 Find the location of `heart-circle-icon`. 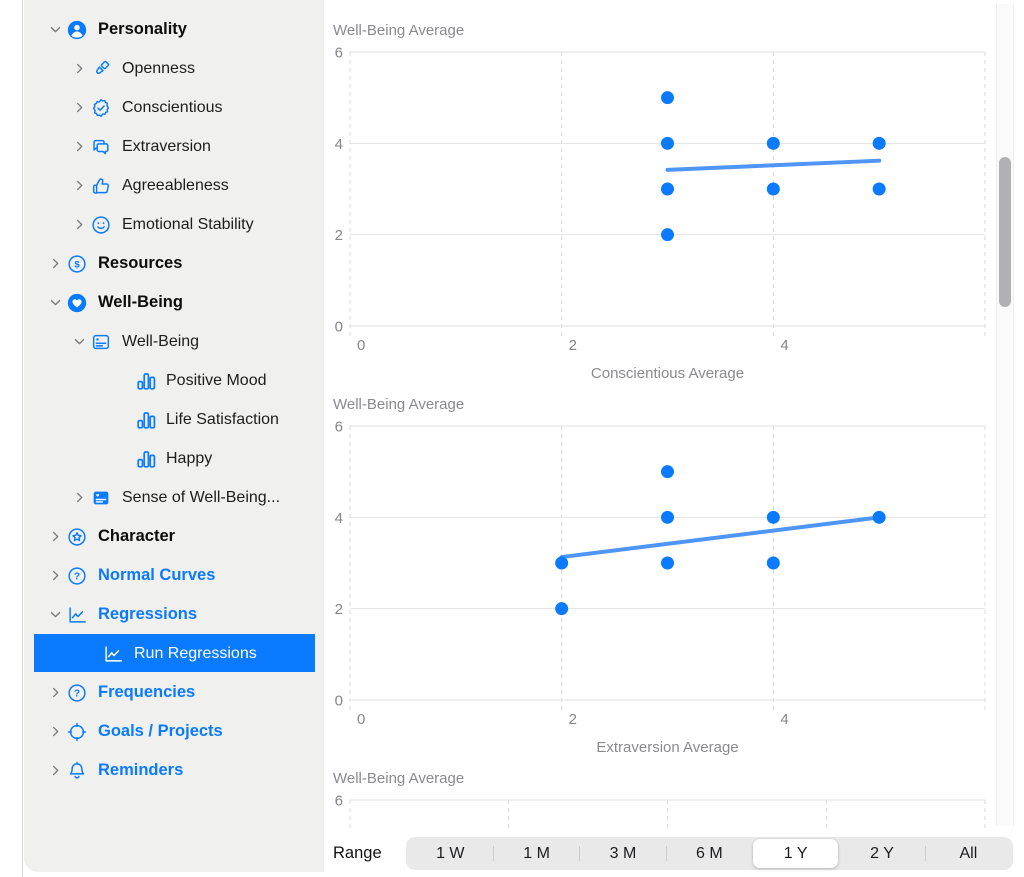

heart-circle-icon is located at coordinates (81, 303).